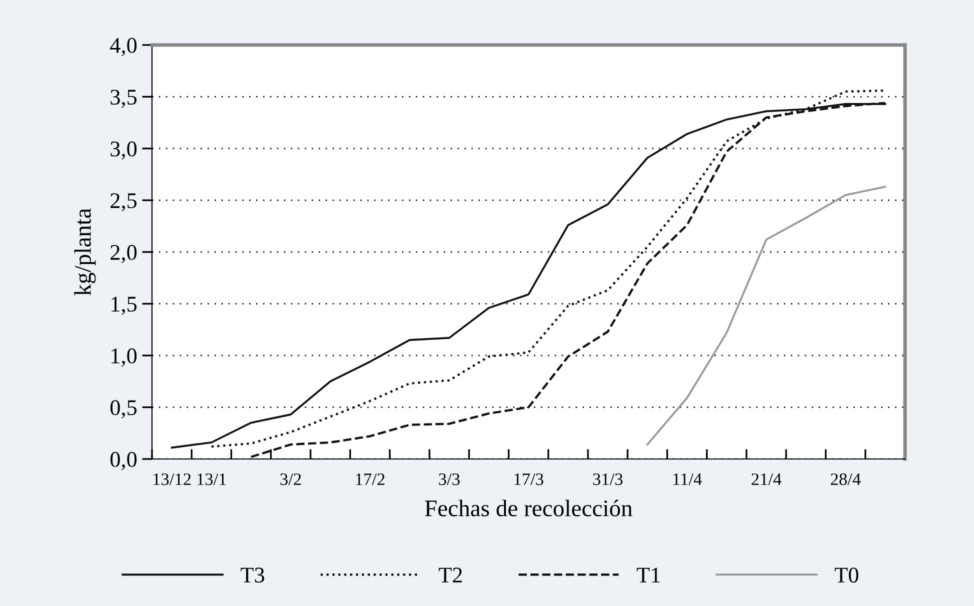  What do you see at coordinates (528, 508) in the screenshot?
I see `x-axis-title: Fechas de recolección` at bounding box center [528, 508].